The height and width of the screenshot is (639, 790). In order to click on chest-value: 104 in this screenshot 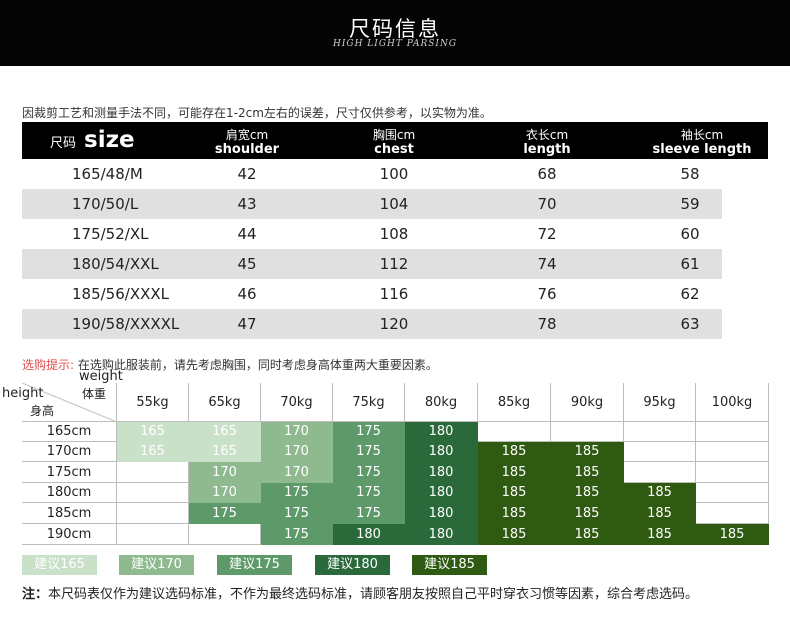, I will do `click(394, 204)`.